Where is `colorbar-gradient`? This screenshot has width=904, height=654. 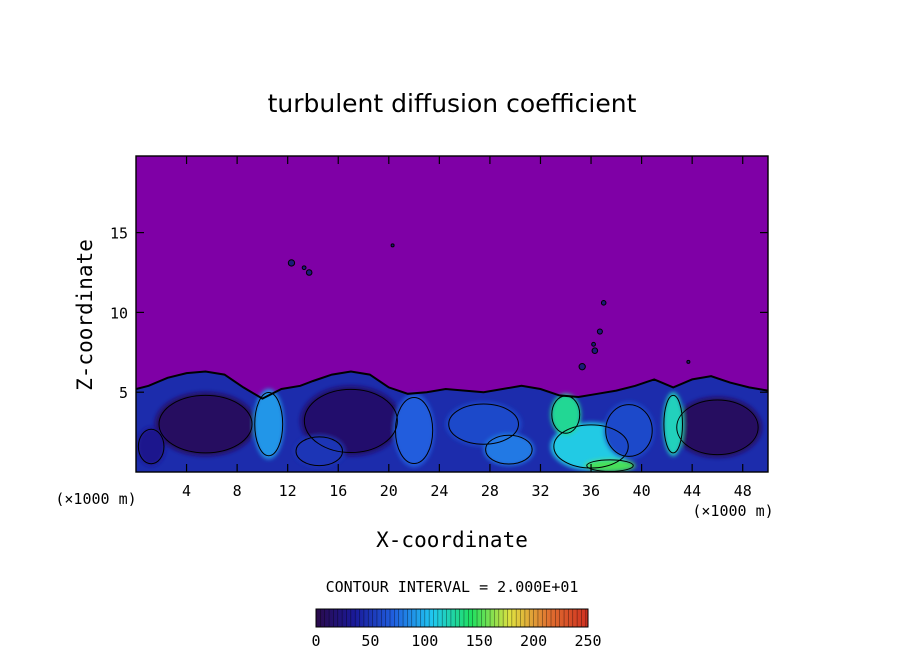
colorbar-gradient is located at coordinates (452, 618).